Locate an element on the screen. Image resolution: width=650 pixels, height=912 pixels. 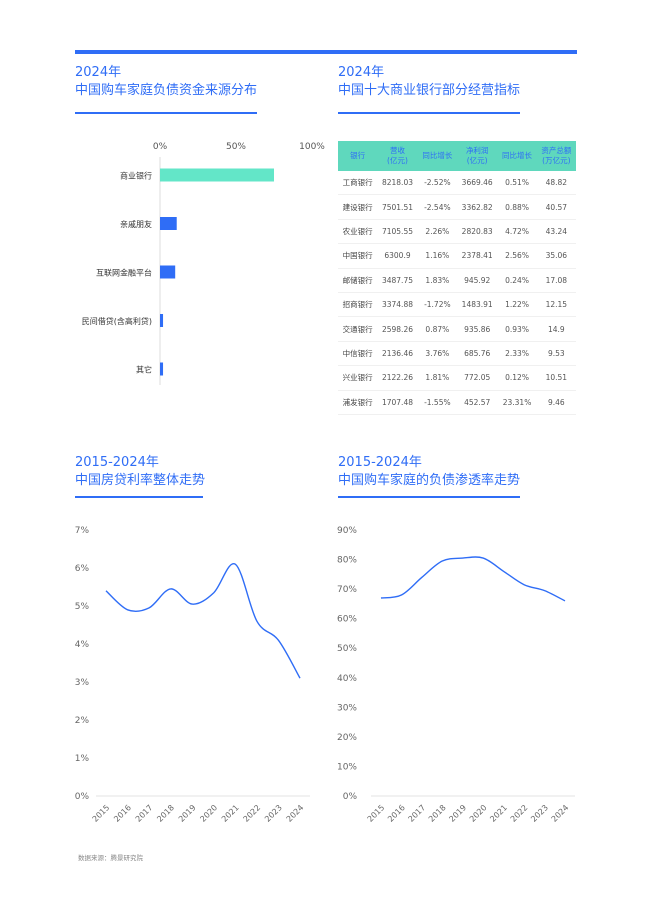
table-cell: 48.82 is located at coordinates (556, 183).